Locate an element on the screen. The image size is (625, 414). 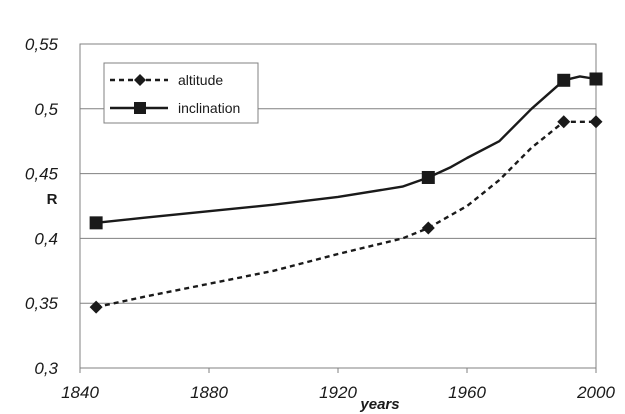
y-tick-label: 0,35 is located at coordinates (42, 303).